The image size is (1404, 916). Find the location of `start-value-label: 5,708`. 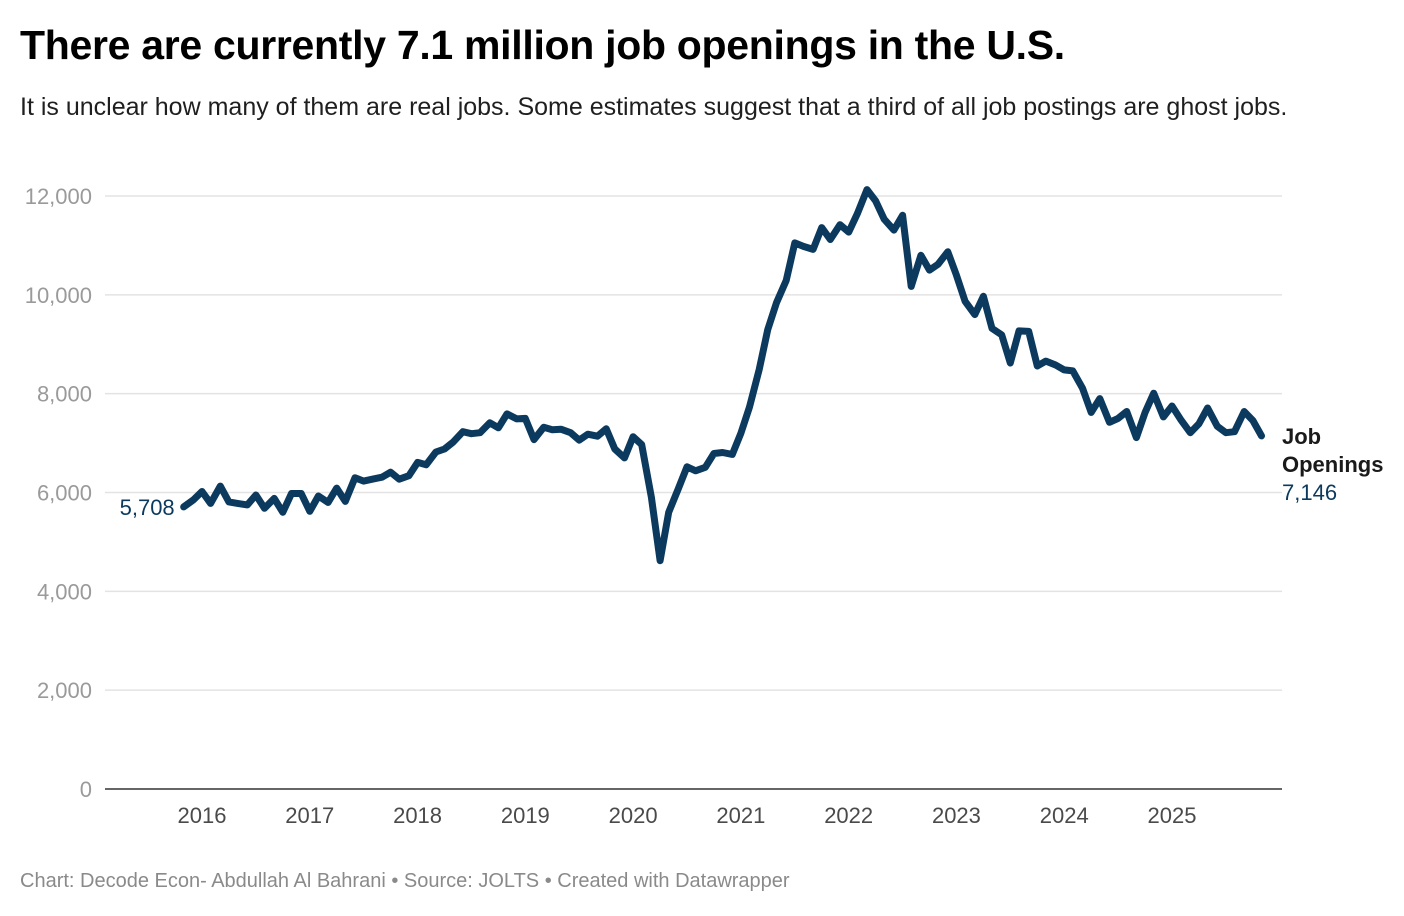

start-value-label: 5,708 is located at coordinates (147, 507).